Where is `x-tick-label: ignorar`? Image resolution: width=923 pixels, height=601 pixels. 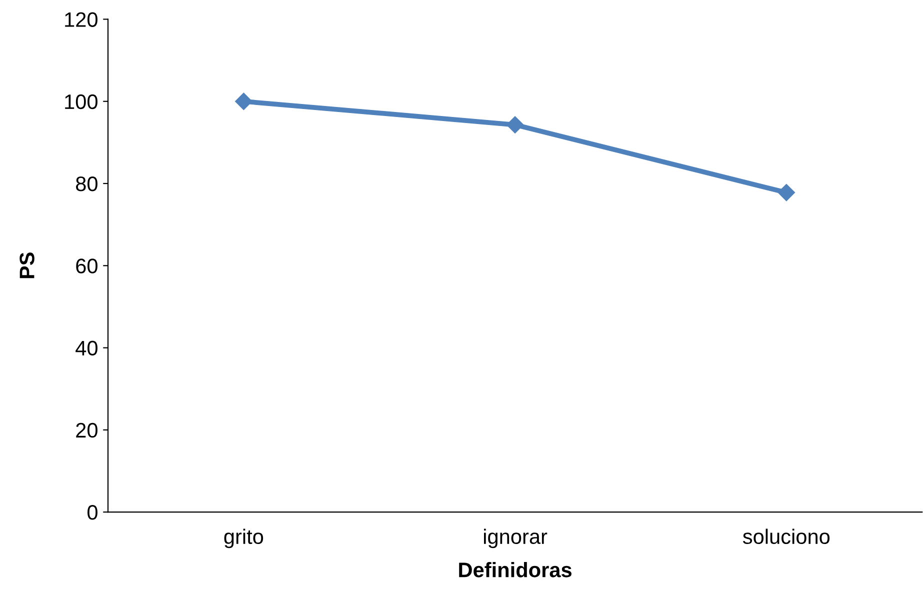 x-tick-label: ignorar is located at coordinates (516, 538).